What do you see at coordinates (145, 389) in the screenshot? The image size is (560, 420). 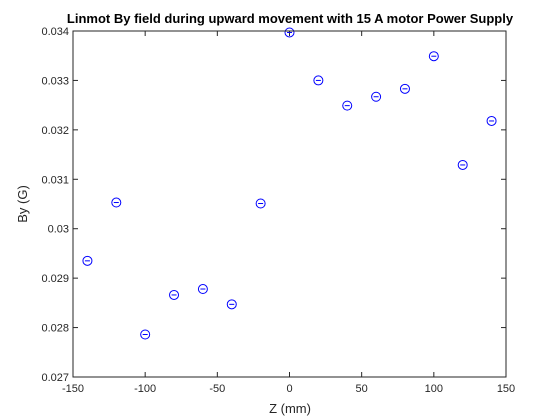 I see `x-tick-label: -100` at bounding box center [145, 389].